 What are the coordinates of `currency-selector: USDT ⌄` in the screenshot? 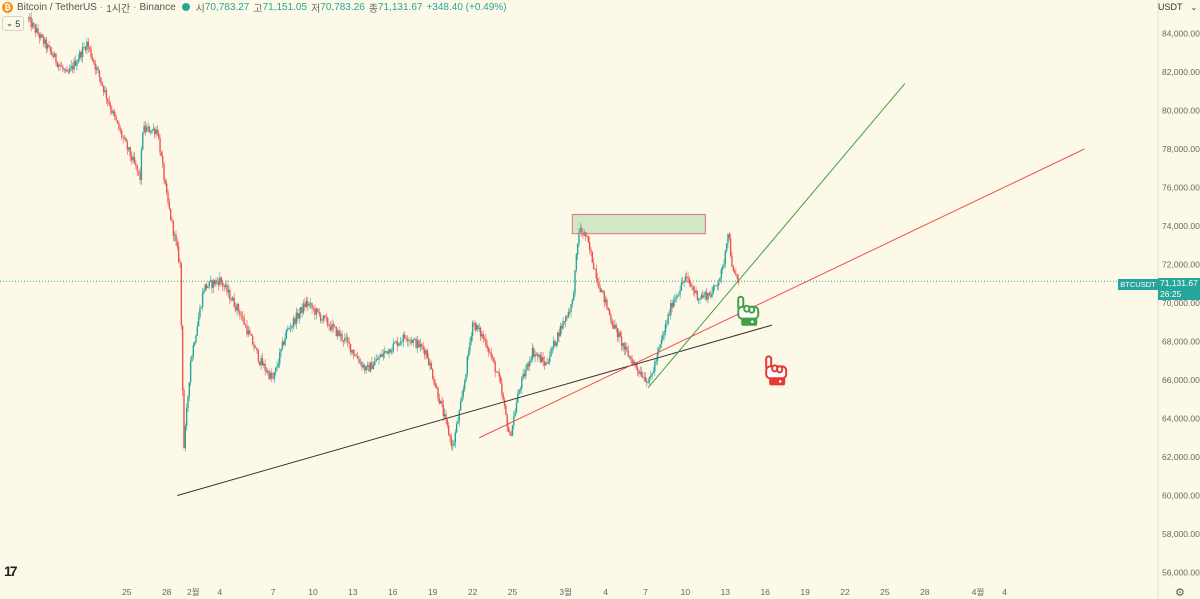 It's located at (1179, 7).